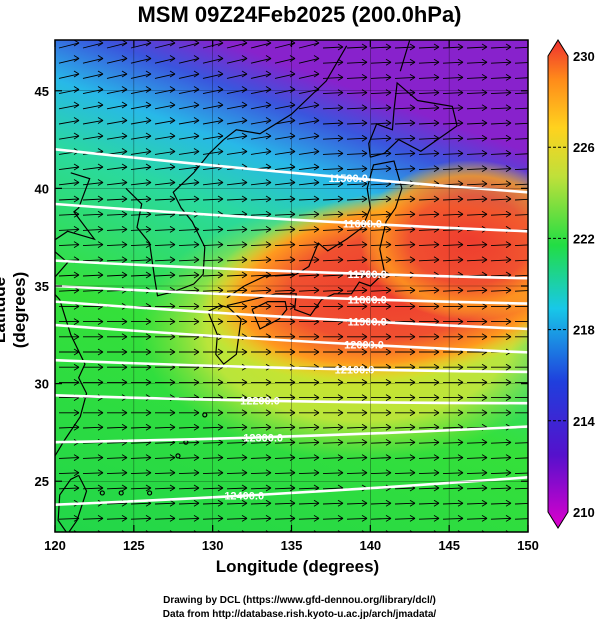 The image size is (599, 625). Describe the element at coordinates (367, 300) in the screenshot. I see `contour-label: 11800.0` at that location.